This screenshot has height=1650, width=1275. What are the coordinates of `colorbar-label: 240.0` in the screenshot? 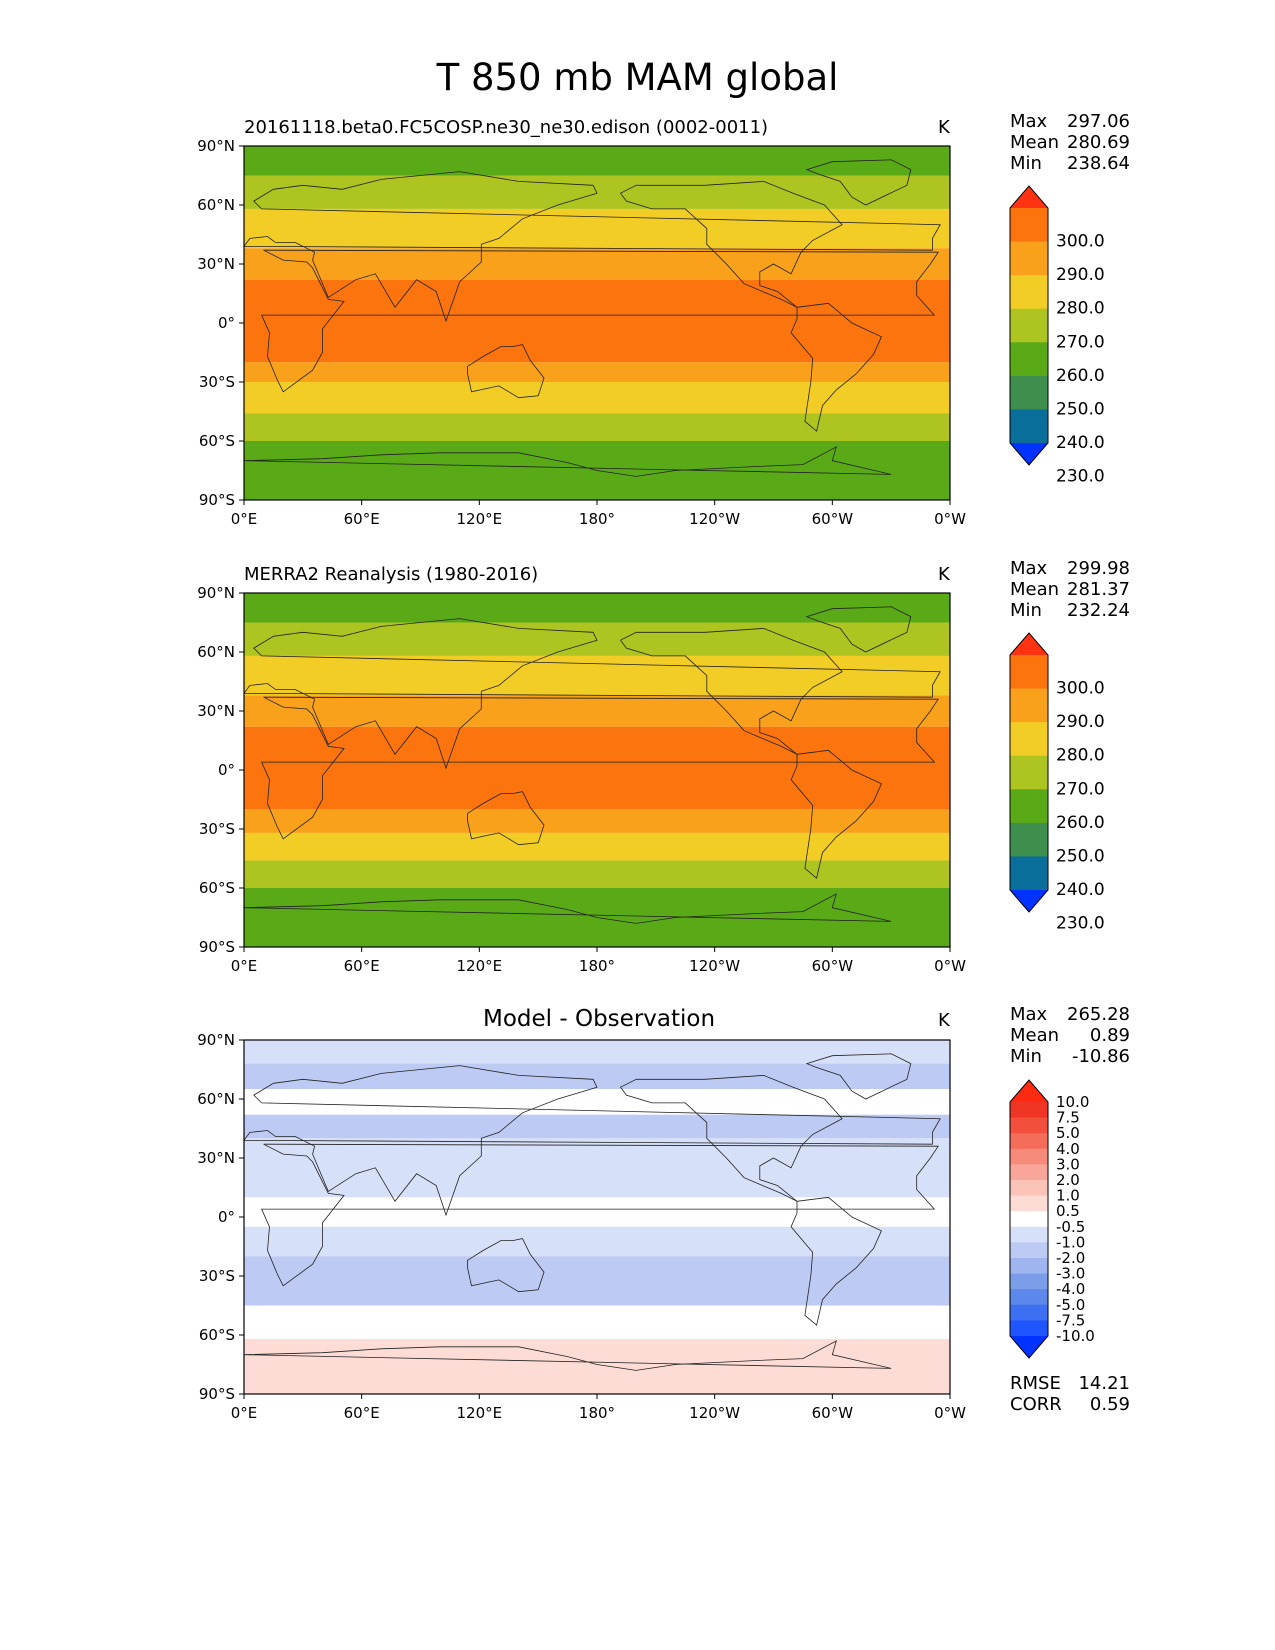 It's located at (1080, 890).